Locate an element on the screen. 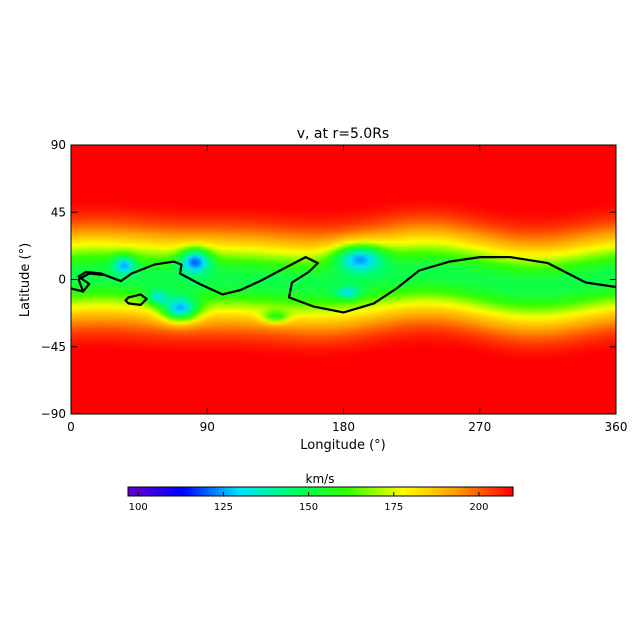 The width and height of the screenshot is (640, 640). y-tick-label: 90 is located at coordinates (58, 145).